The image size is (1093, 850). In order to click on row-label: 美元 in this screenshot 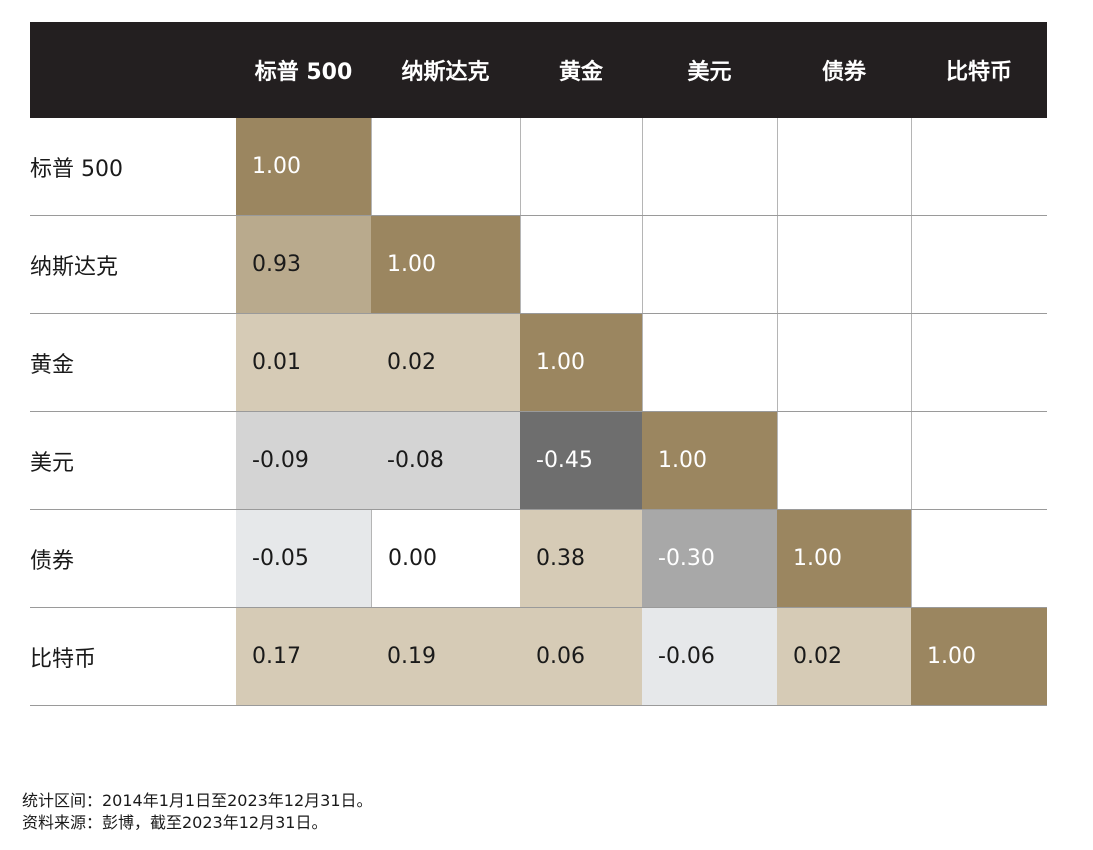, I will do `click(52, 463)`.